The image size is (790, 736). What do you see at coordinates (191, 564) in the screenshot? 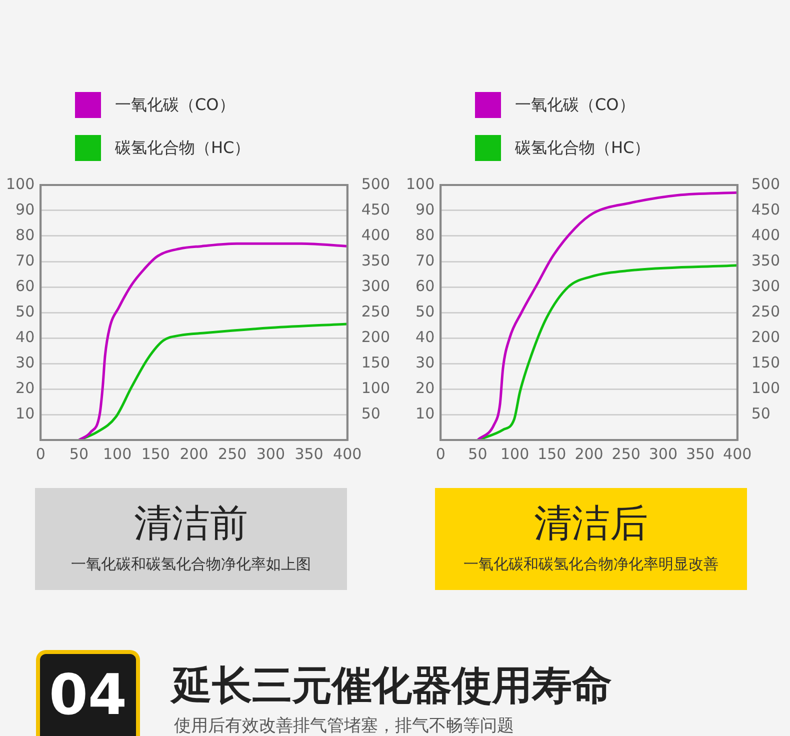
I see `text: 一氧化碳和碳氢化合物净化率如上图` at bounding box center [191, 564].